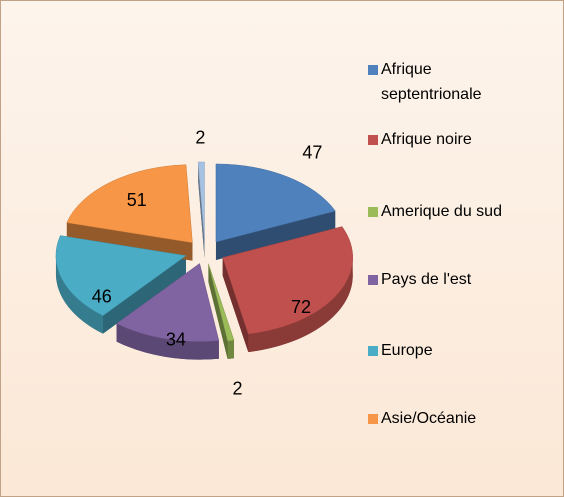 The image size is (564, 497). Describe the element at coordinates (137, 200) in the screenshot. I see `data-label: 51` at that location.